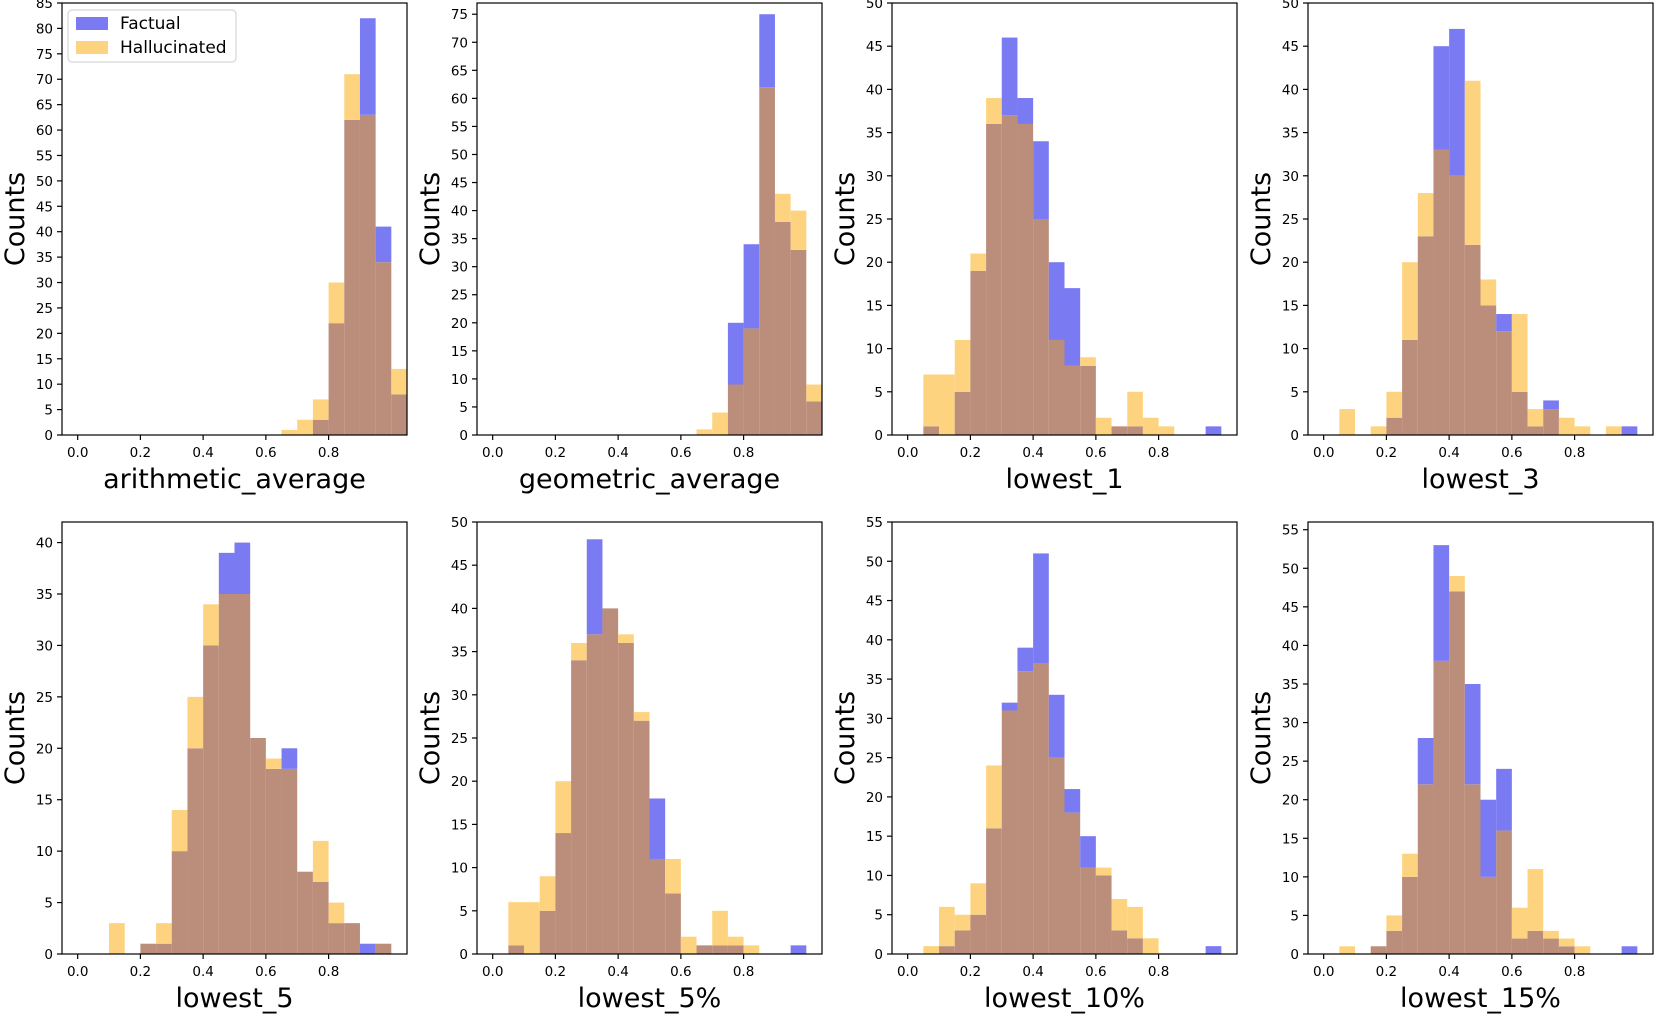 The image size is (1660, 1019). Describe the element at coordinates (44, 29) in the screenshot. I see `y-tick-label: 80` at that location.